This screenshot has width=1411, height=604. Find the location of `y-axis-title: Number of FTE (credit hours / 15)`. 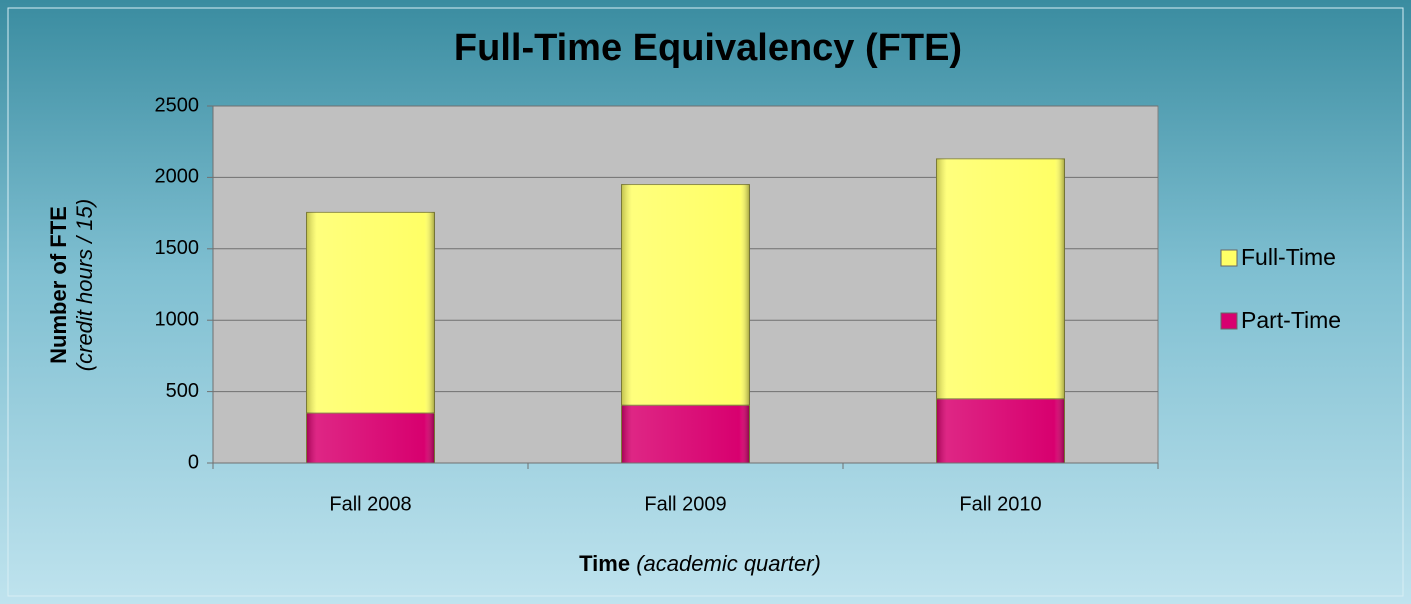

y-axis-title: Number of FTE (credit hours / 15) is located at coordinates (71, 285).